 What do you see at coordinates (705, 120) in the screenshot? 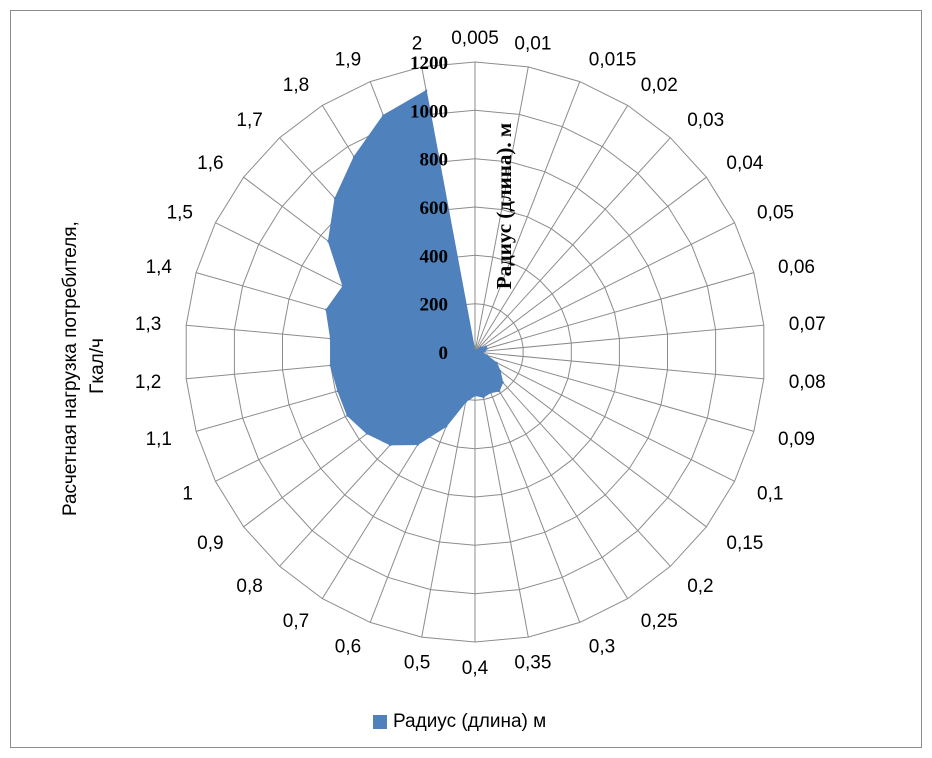
I see `category-label-4: 0,03` at bounding box center [705, 120].